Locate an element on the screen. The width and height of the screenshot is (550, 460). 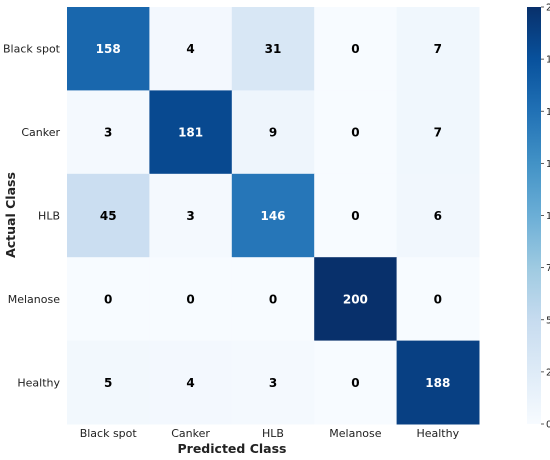
y-tick-label: HLB is located at coordinates (49, 216).